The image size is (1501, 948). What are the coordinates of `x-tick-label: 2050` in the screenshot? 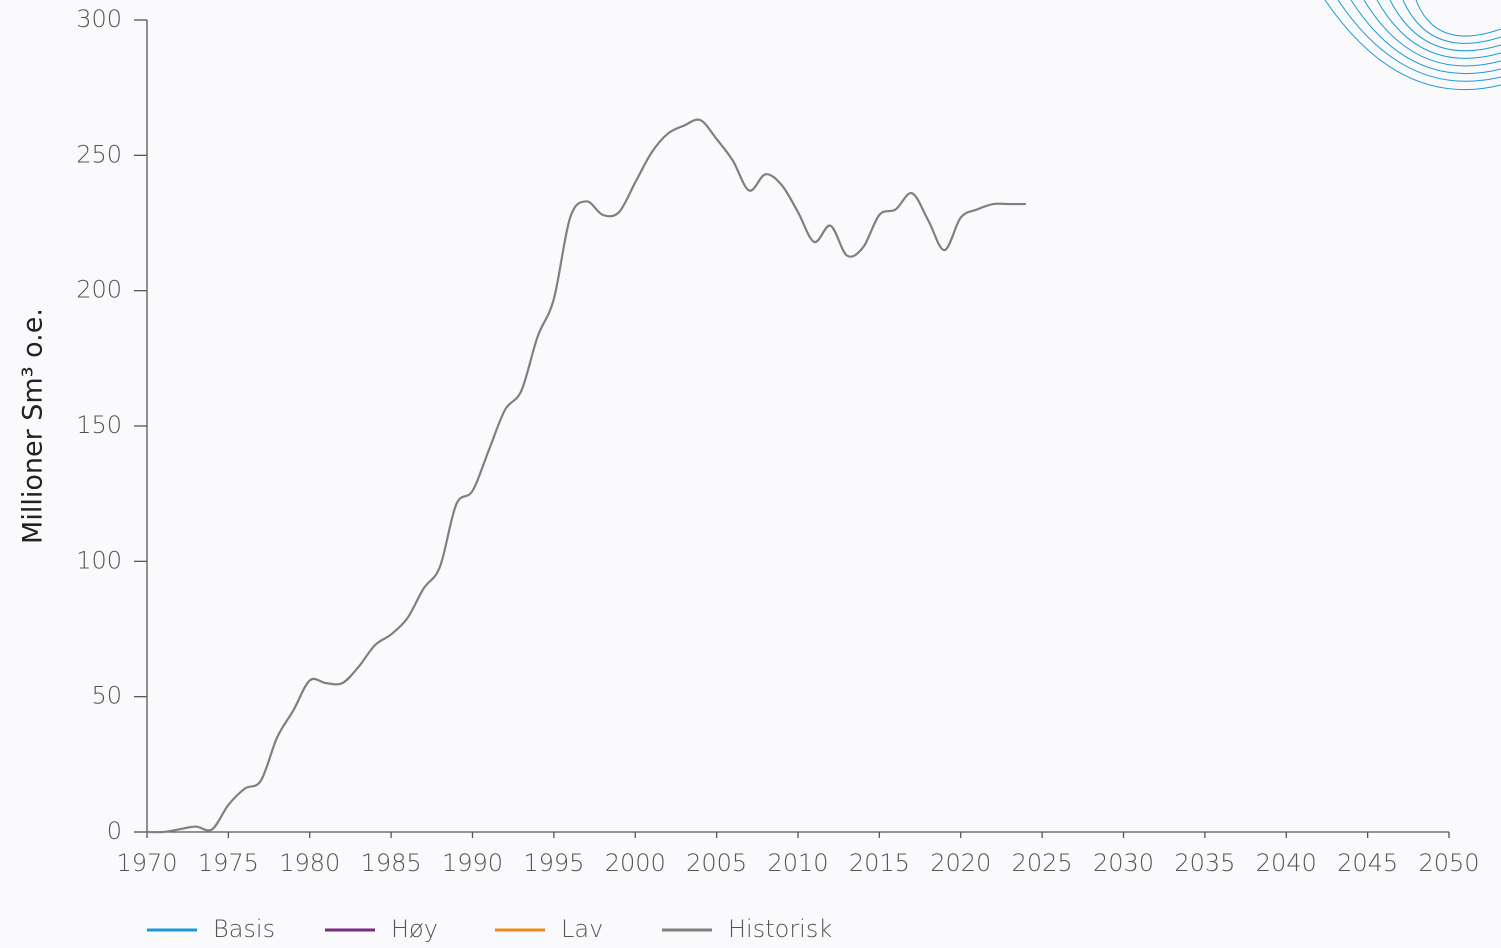 It's located at (1448, 863).